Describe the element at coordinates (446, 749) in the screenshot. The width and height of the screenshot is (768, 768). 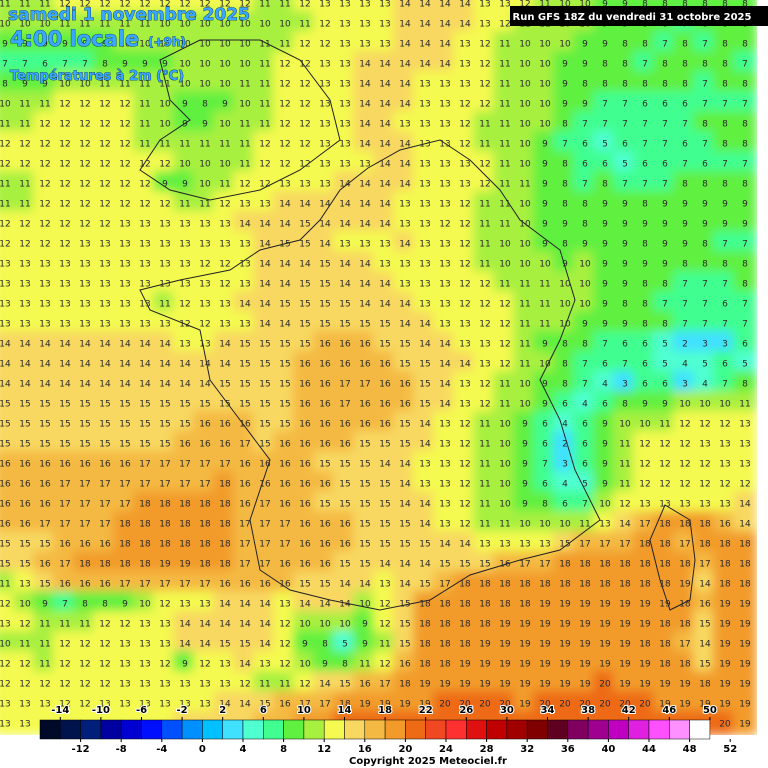
I see `colorbar-label: 24` at that location.